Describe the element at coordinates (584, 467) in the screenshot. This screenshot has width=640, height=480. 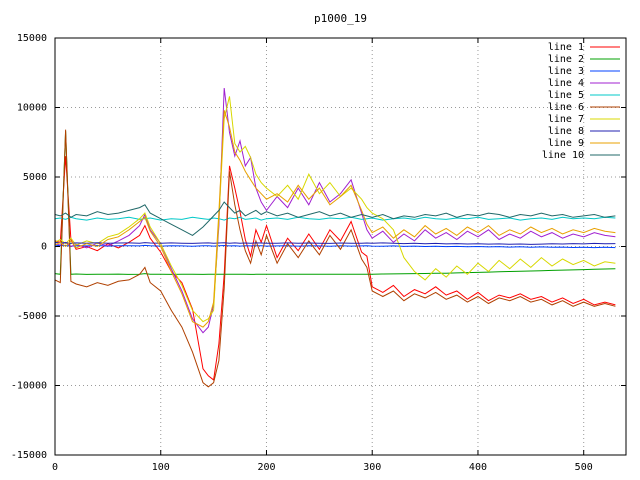
I see `x-tick-label: 500` at that location.